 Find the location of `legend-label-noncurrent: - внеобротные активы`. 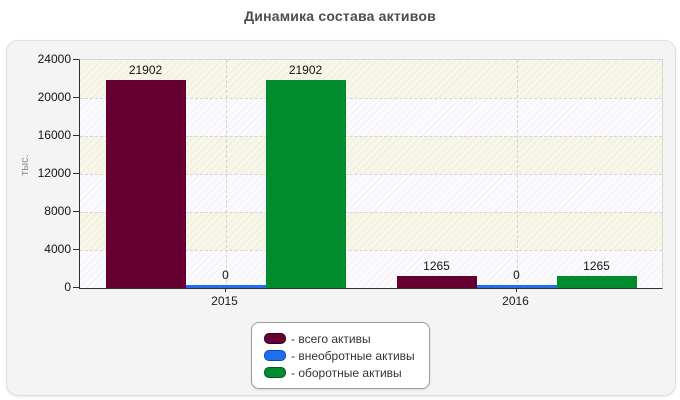

legend-label-noncurrent: - внеобротные активы is located at coordinates (353, 355).